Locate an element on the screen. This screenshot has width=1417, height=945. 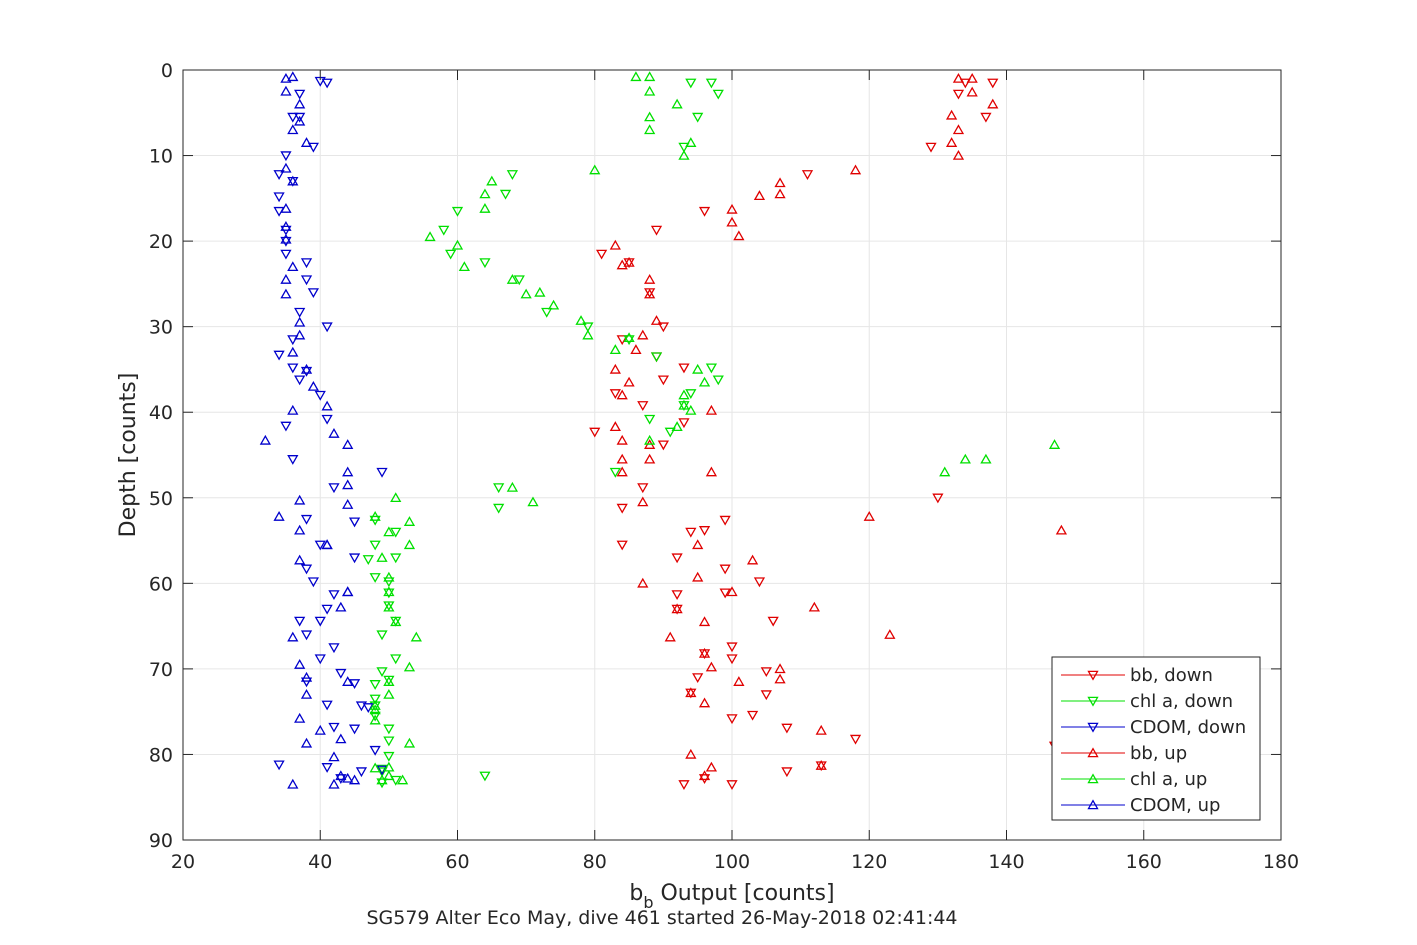
y-axis-label: Depth [counts] is located at coordinates (128, 455).